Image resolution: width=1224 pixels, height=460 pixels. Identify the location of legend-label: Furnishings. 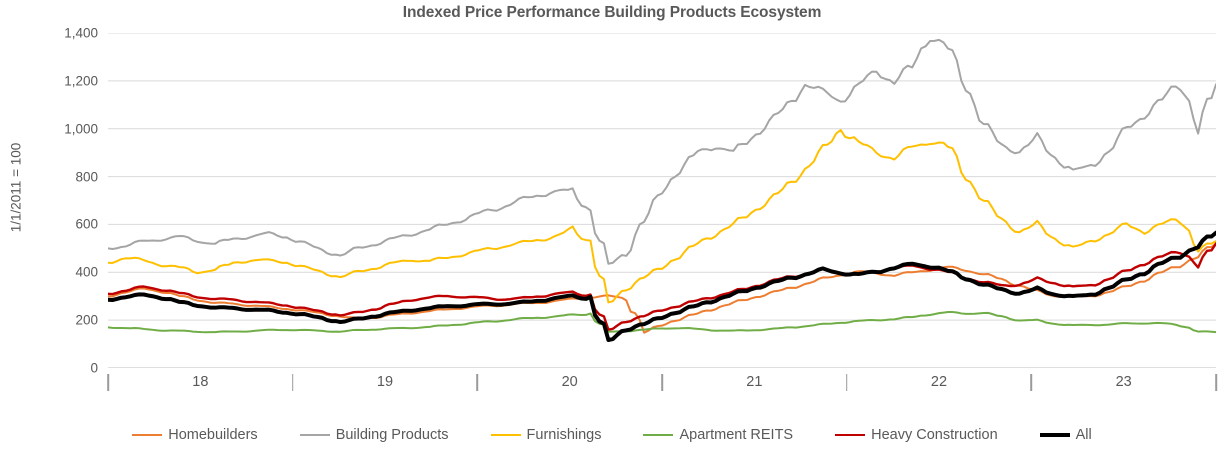
(564, 435).